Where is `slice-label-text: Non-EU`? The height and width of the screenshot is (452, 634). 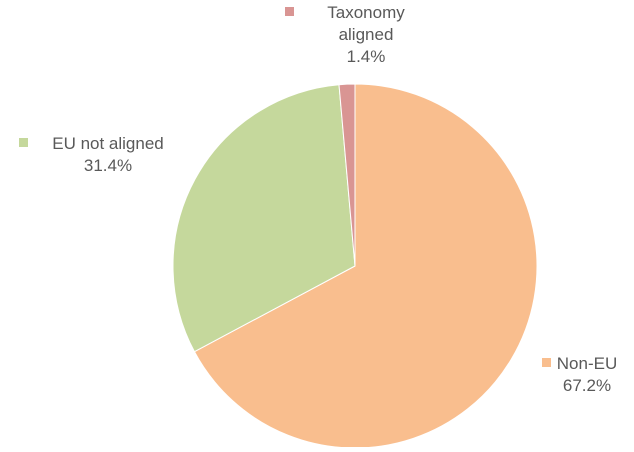 slice-label-text: Non-EU is located at coordinates (587, 363).